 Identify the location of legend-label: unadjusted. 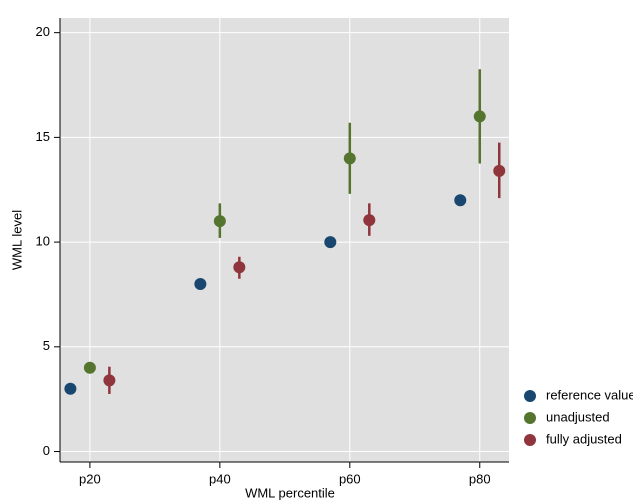
(578, 416).